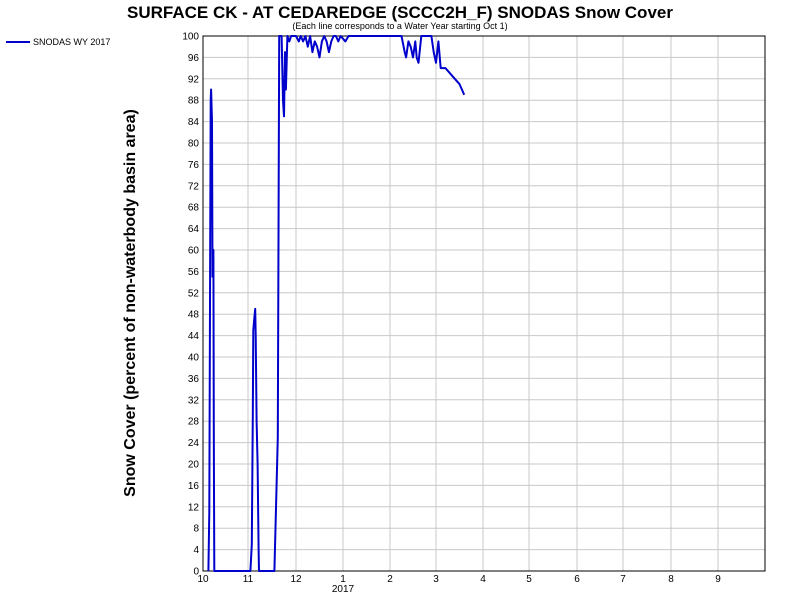  Describe the element at coordinates (196, 529) in the screenshot. I see `y-tick-label: 8` at that location.